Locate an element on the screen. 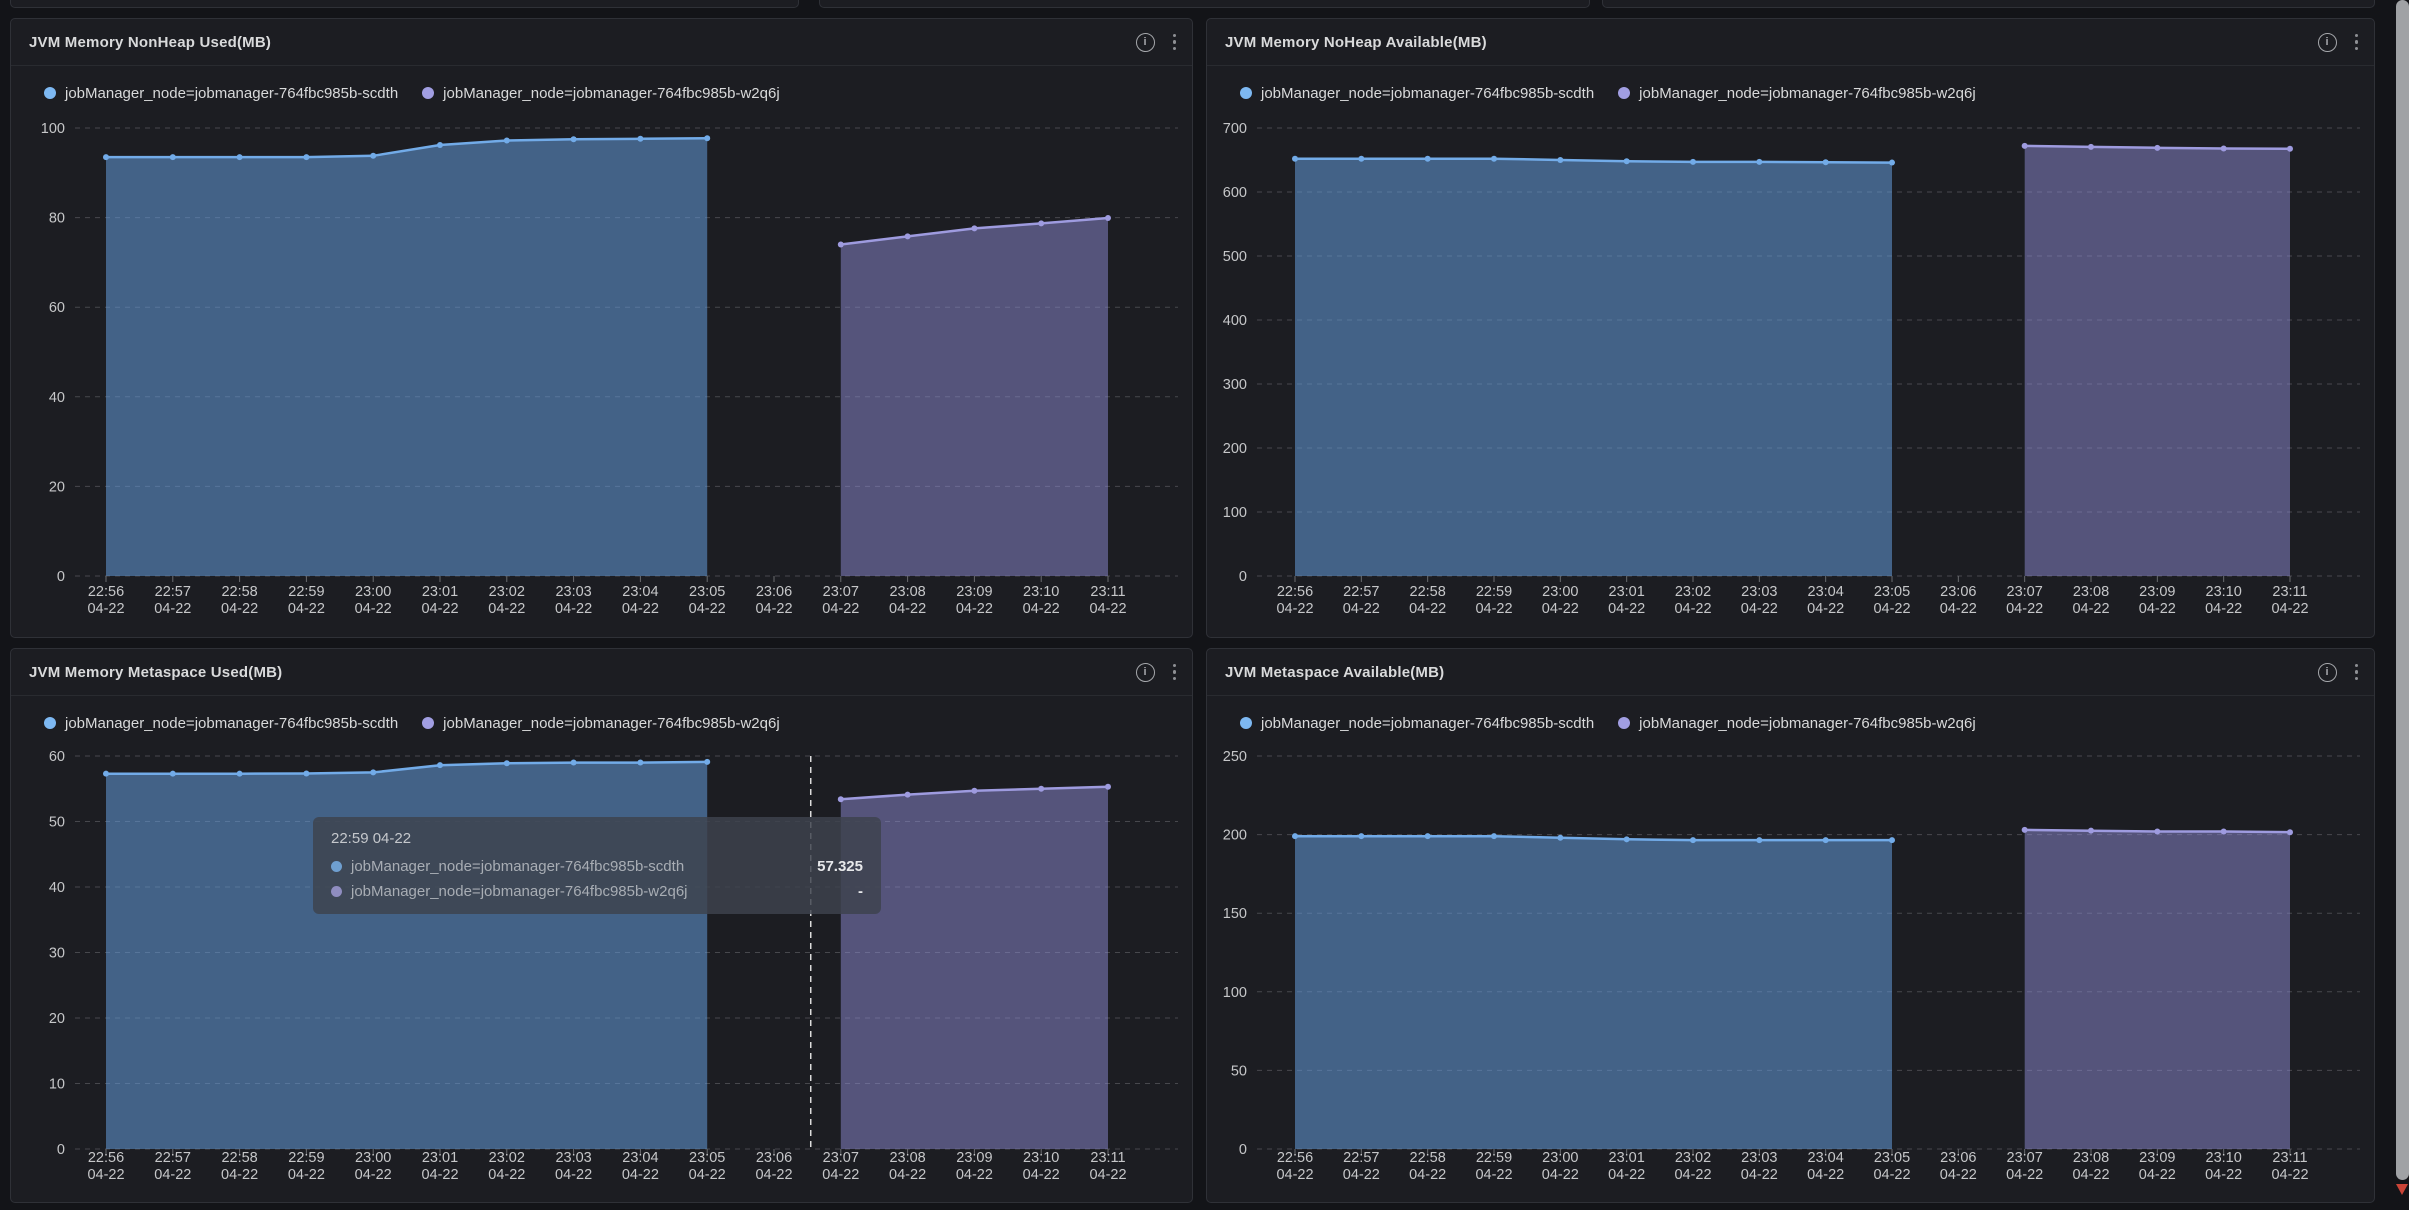 This screenshot has width=2409, height=1210. svg-text: 500 is located at coordinates (1235, 257).